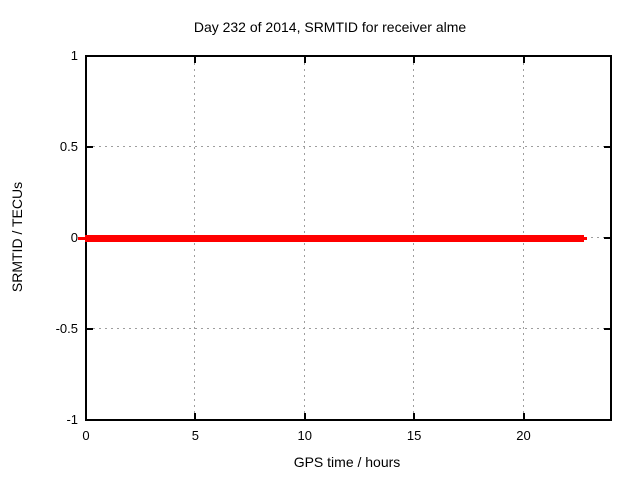 The width and height of the screenshot is (640, 480). Describe the element at coordinates (347, 462) in the screenshot. I see `x-axis-label: GPS time / hours` at that location.